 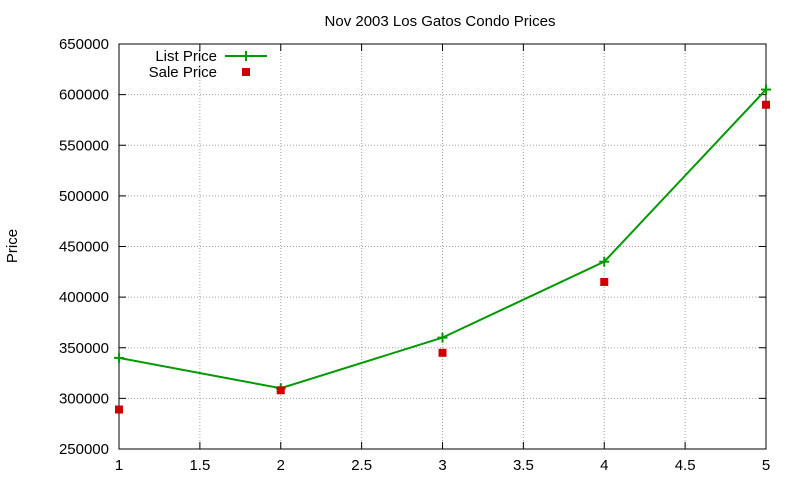 I want to click on y-tick-label: 300000, so click(x=84, y=398).